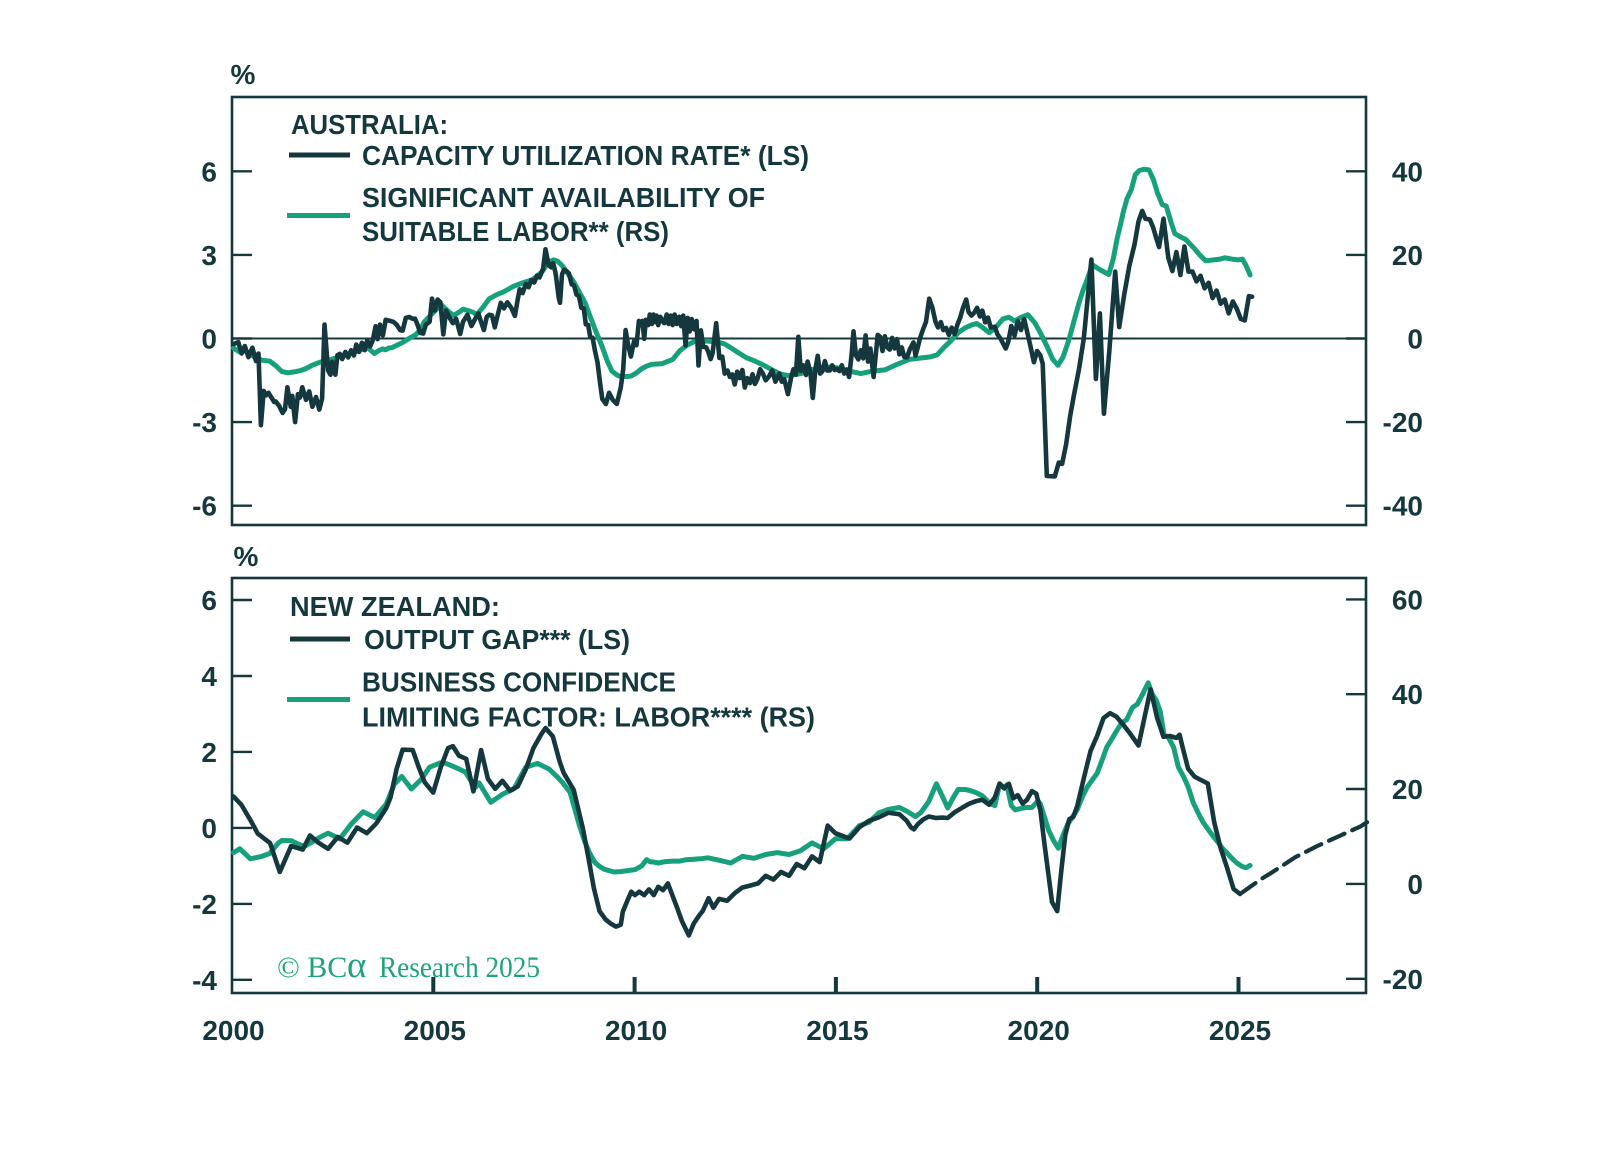 This screenshot has width=1597, height=1149. Describe the element at coordinates (515, 231) in the screenshot. I see `svg-text: SUITABLE LABOR** (RS)` at that location.